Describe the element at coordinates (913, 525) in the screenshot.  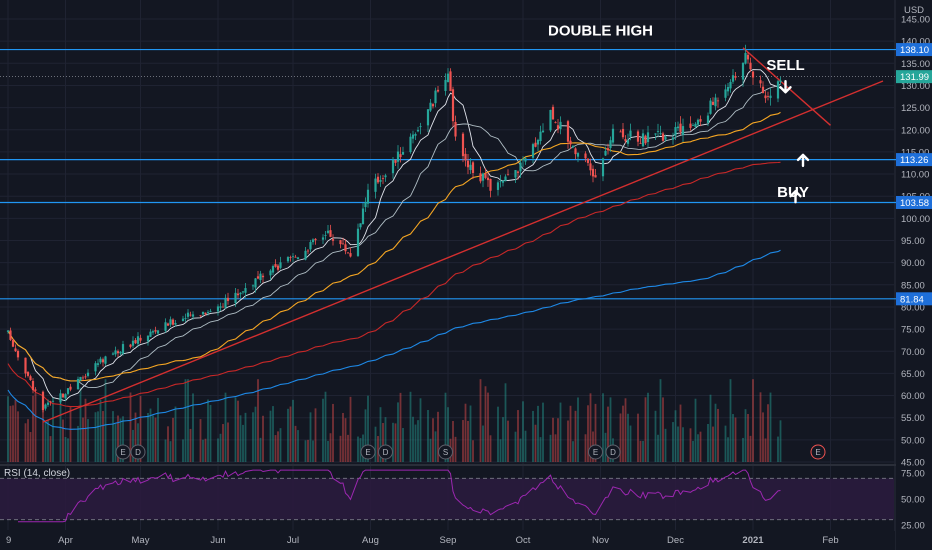
I see `rsi-tick-label: 25.00` at that location.